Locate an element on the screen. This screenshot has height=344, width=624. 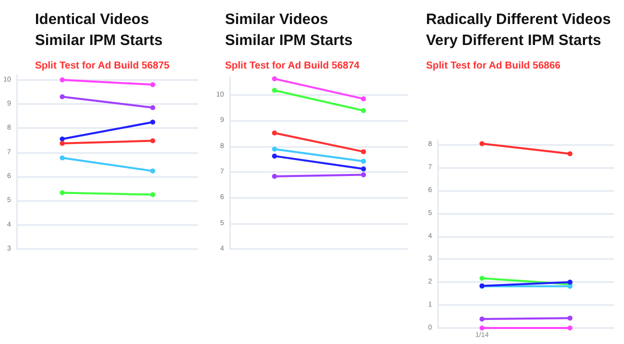
chart-subtitle: Split Test for Ad Build 56875 is located at coordinates (102, 66).